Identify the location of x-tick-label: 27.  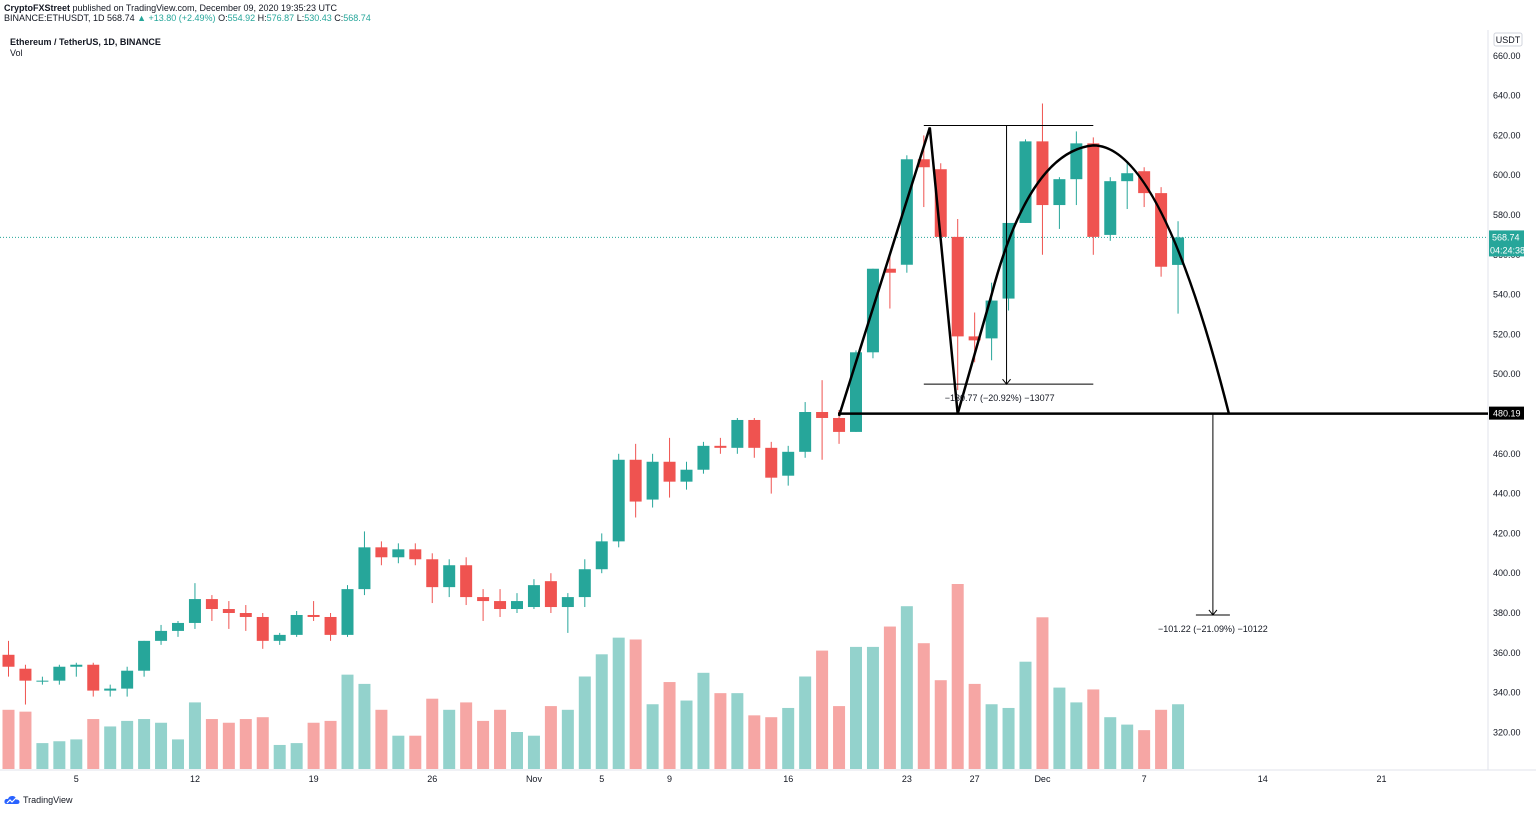
(975, 779).